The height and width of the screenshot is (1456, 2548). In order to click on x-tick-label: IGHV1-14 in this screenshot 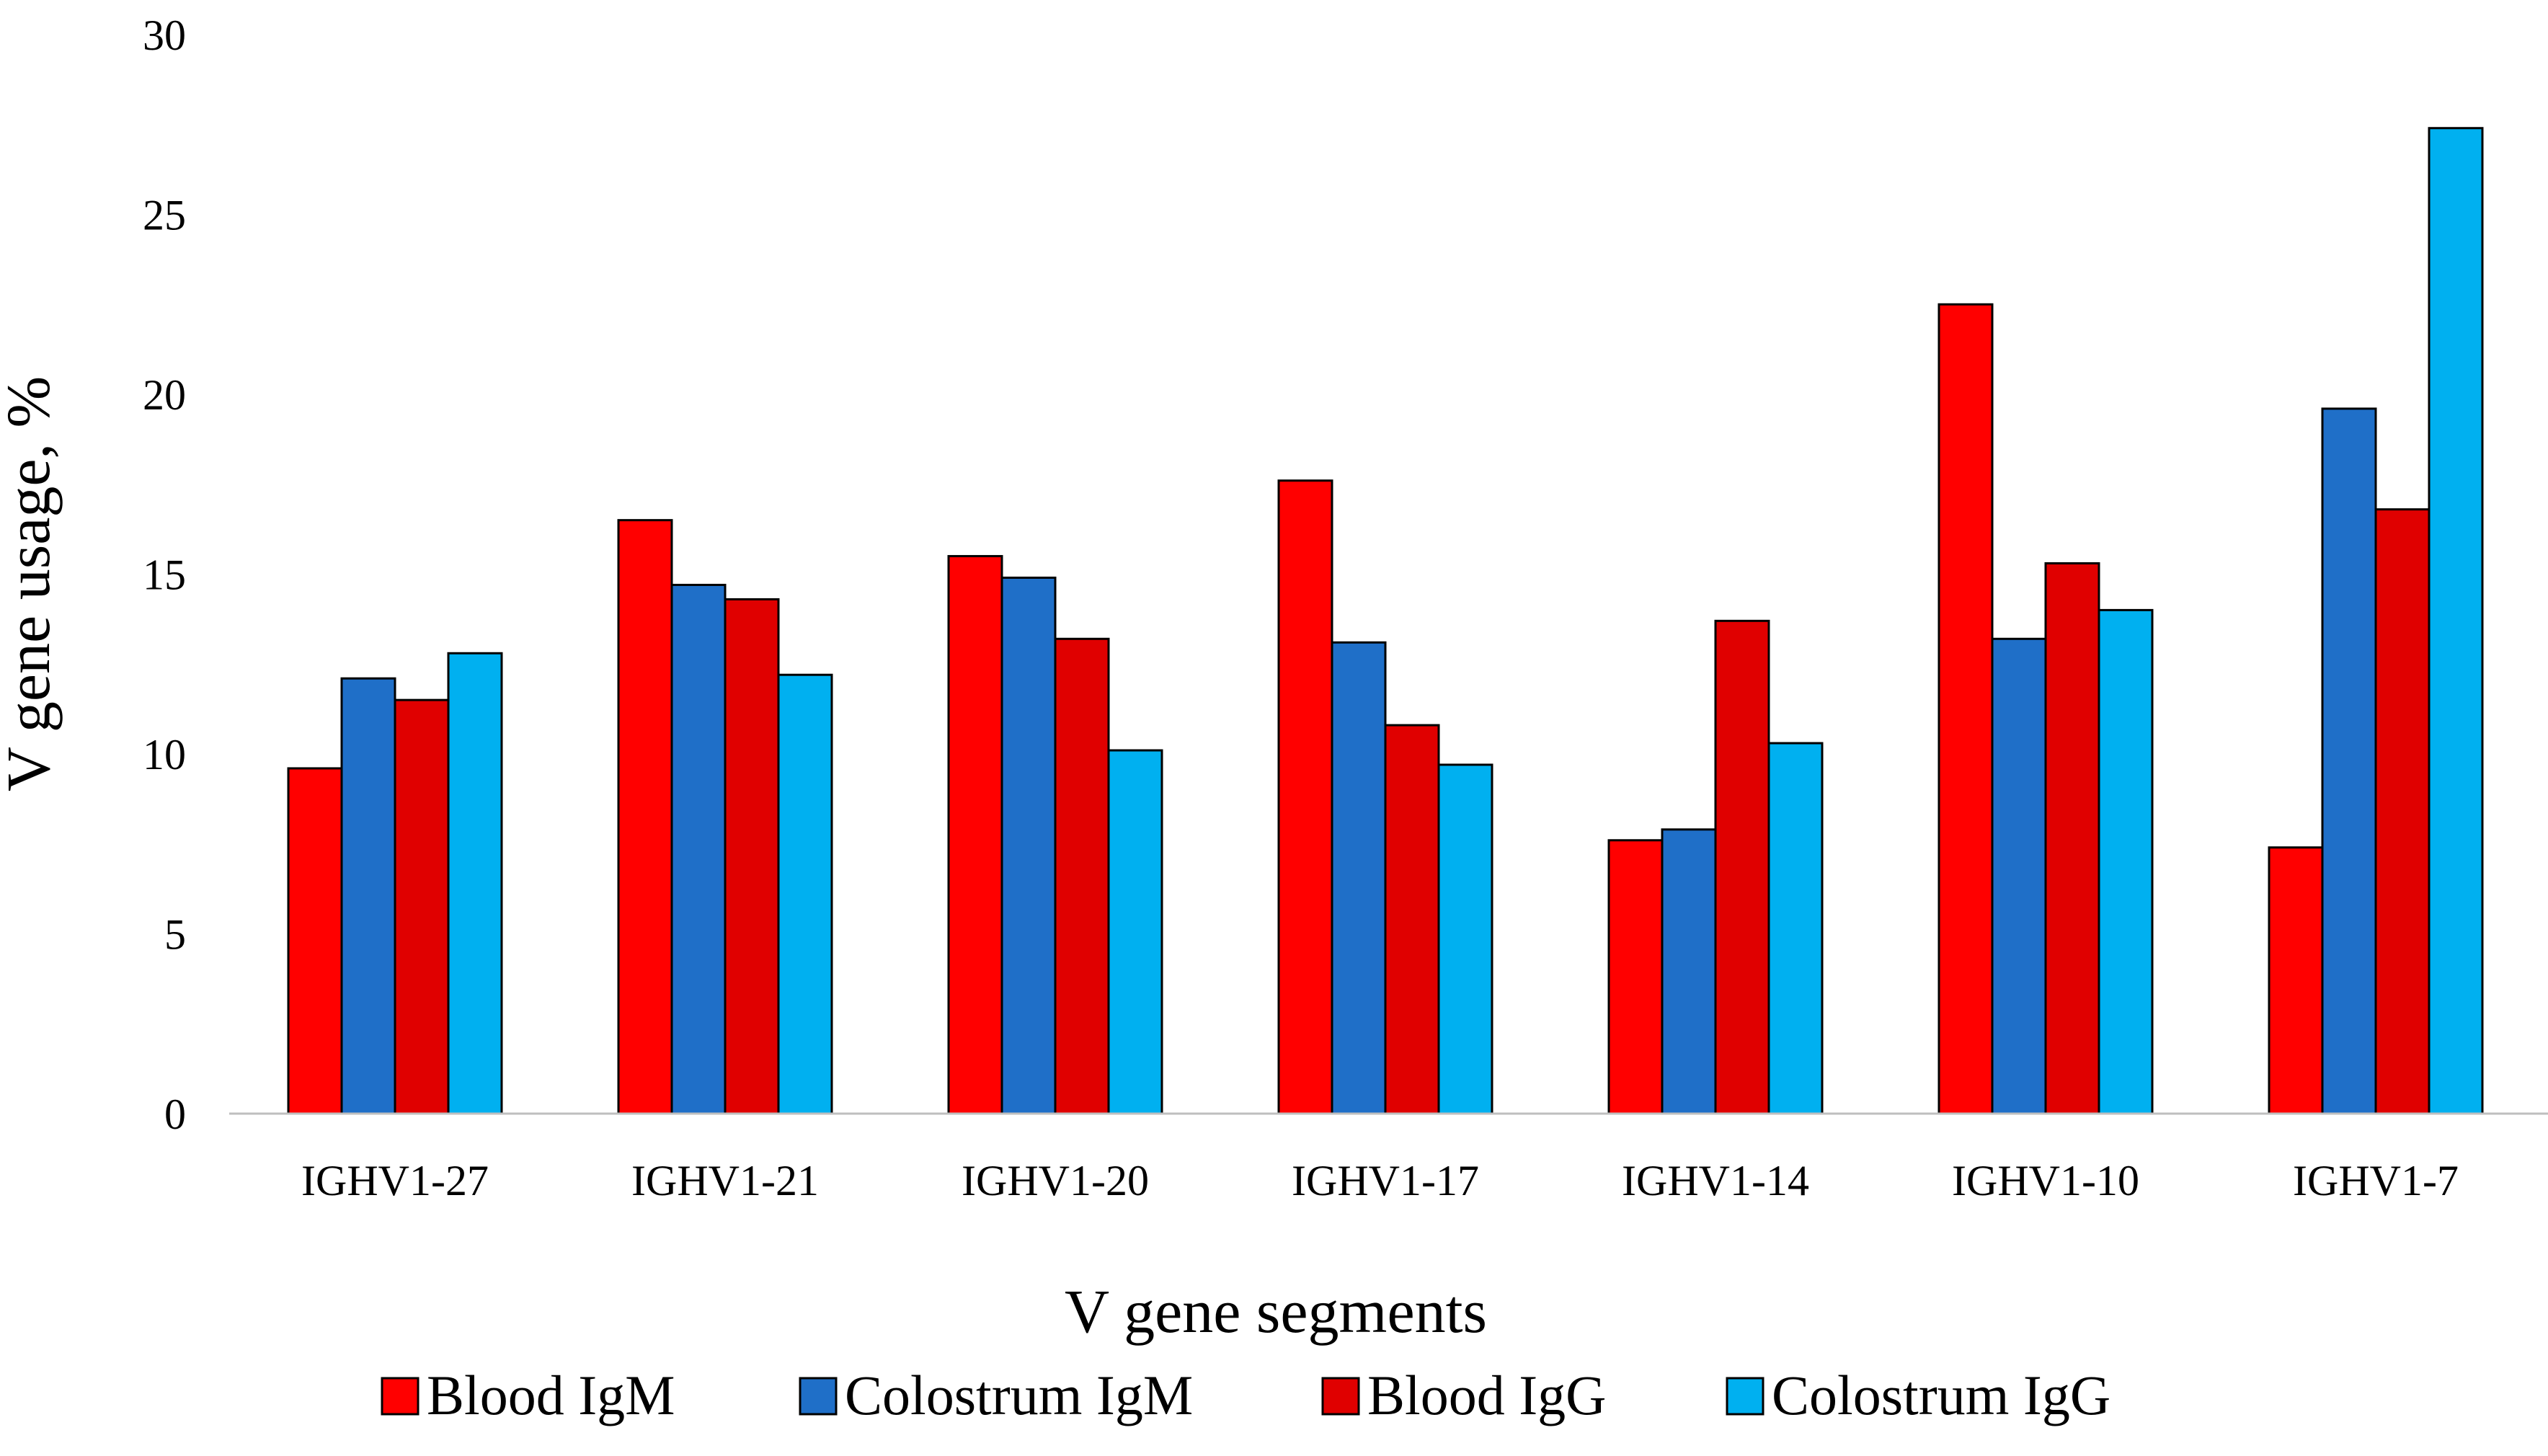, I will do `click(1715, 1180)`.